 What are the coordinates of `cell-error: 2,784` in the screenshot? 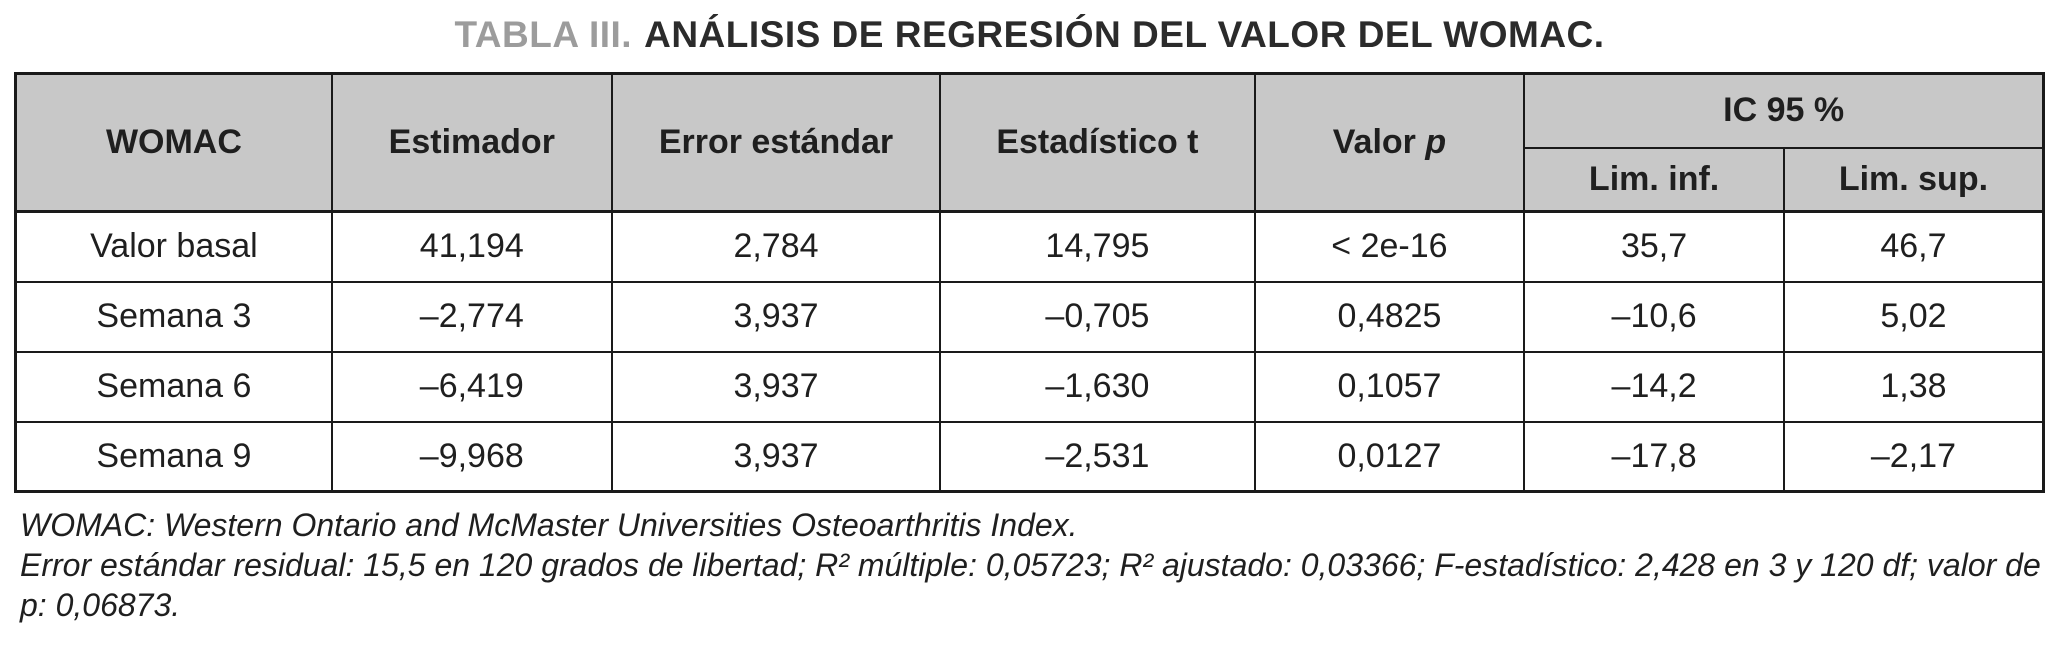 It's located at (776, 246).